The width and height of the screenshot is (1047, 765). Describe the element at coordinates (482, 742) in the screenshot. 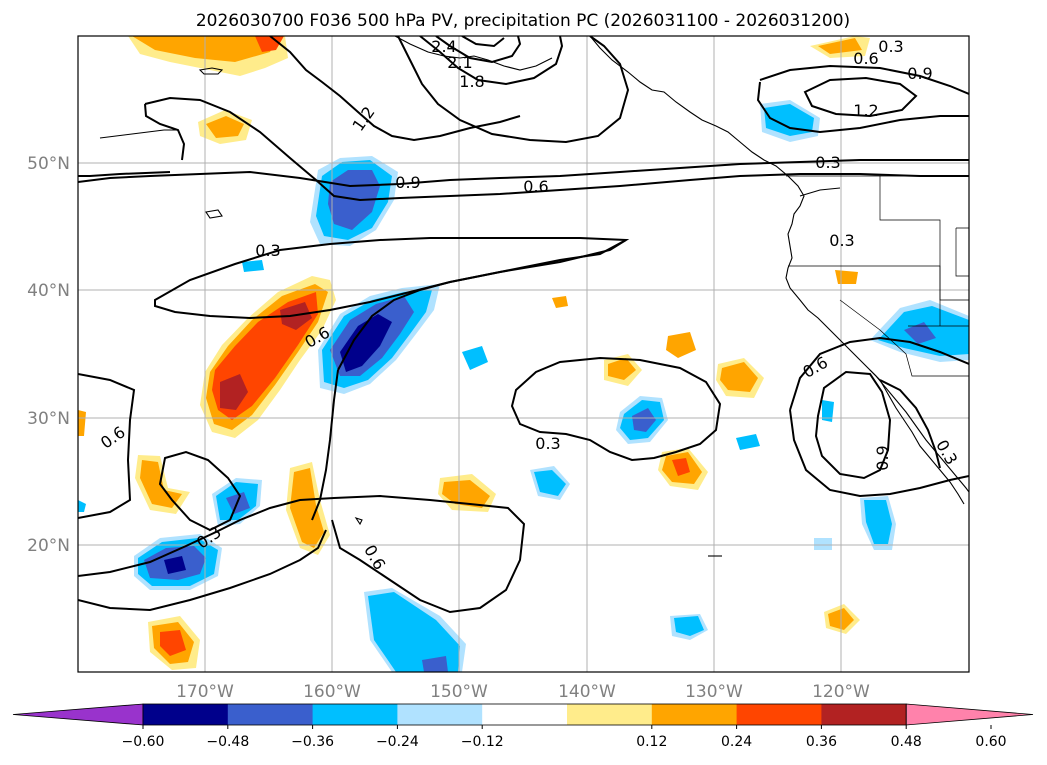

I see `colorbar-tick-label: −0.12` at that location.